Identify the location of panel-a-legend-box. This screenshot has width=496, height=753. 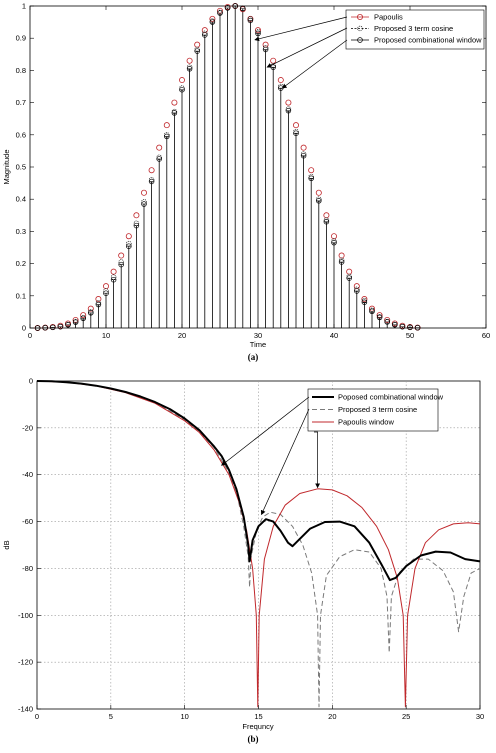
(415, 29).